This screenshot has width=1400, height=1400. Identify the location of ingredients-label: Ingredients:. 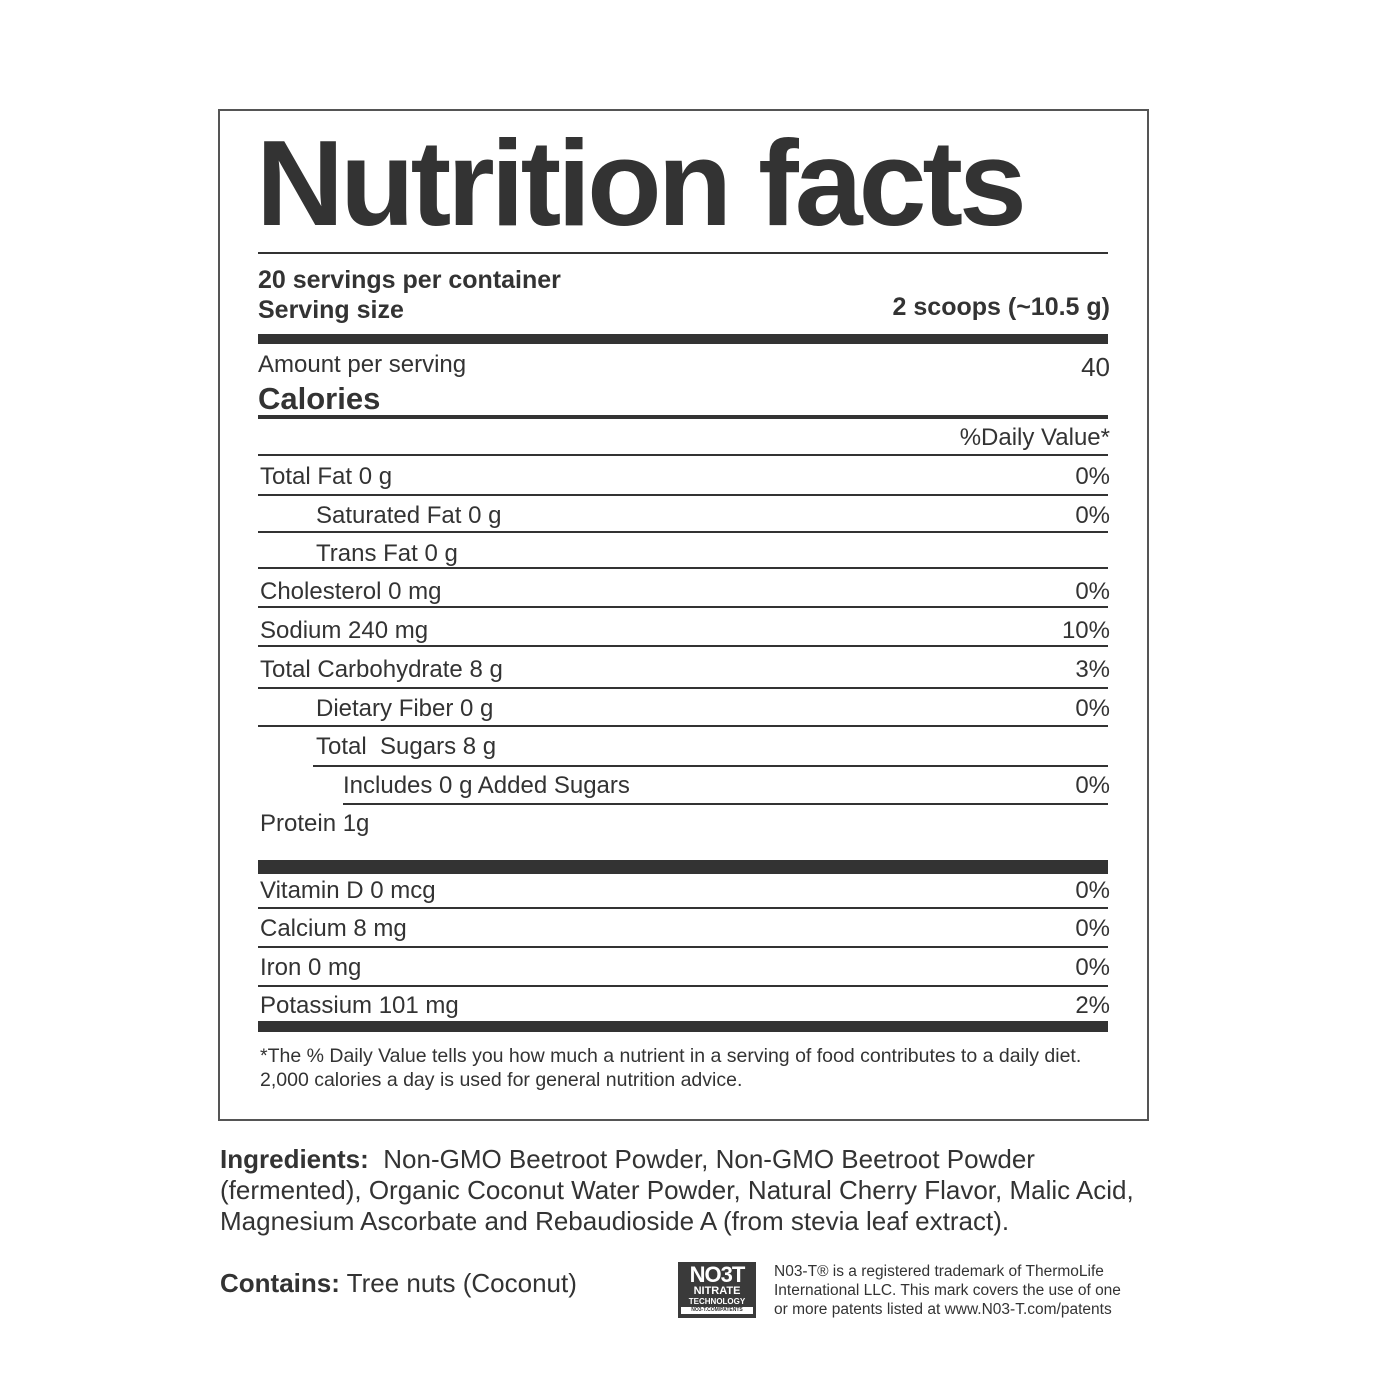
(294, 1159).